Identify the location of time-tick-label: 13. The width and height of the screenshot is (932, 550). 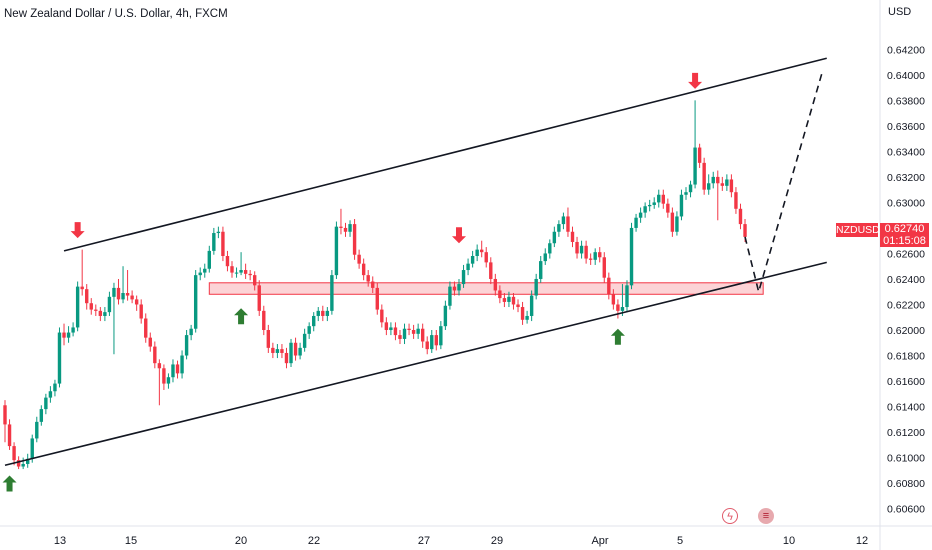
(60, 541).